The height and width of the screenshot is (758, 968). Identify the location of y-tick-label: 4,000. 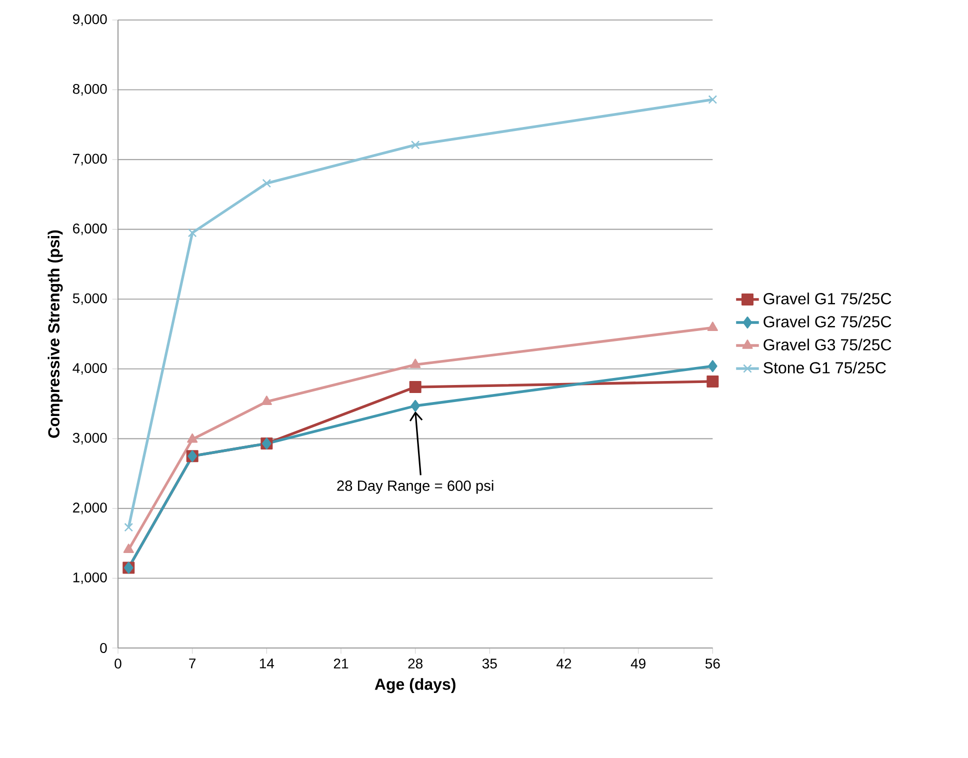
(89, 369).